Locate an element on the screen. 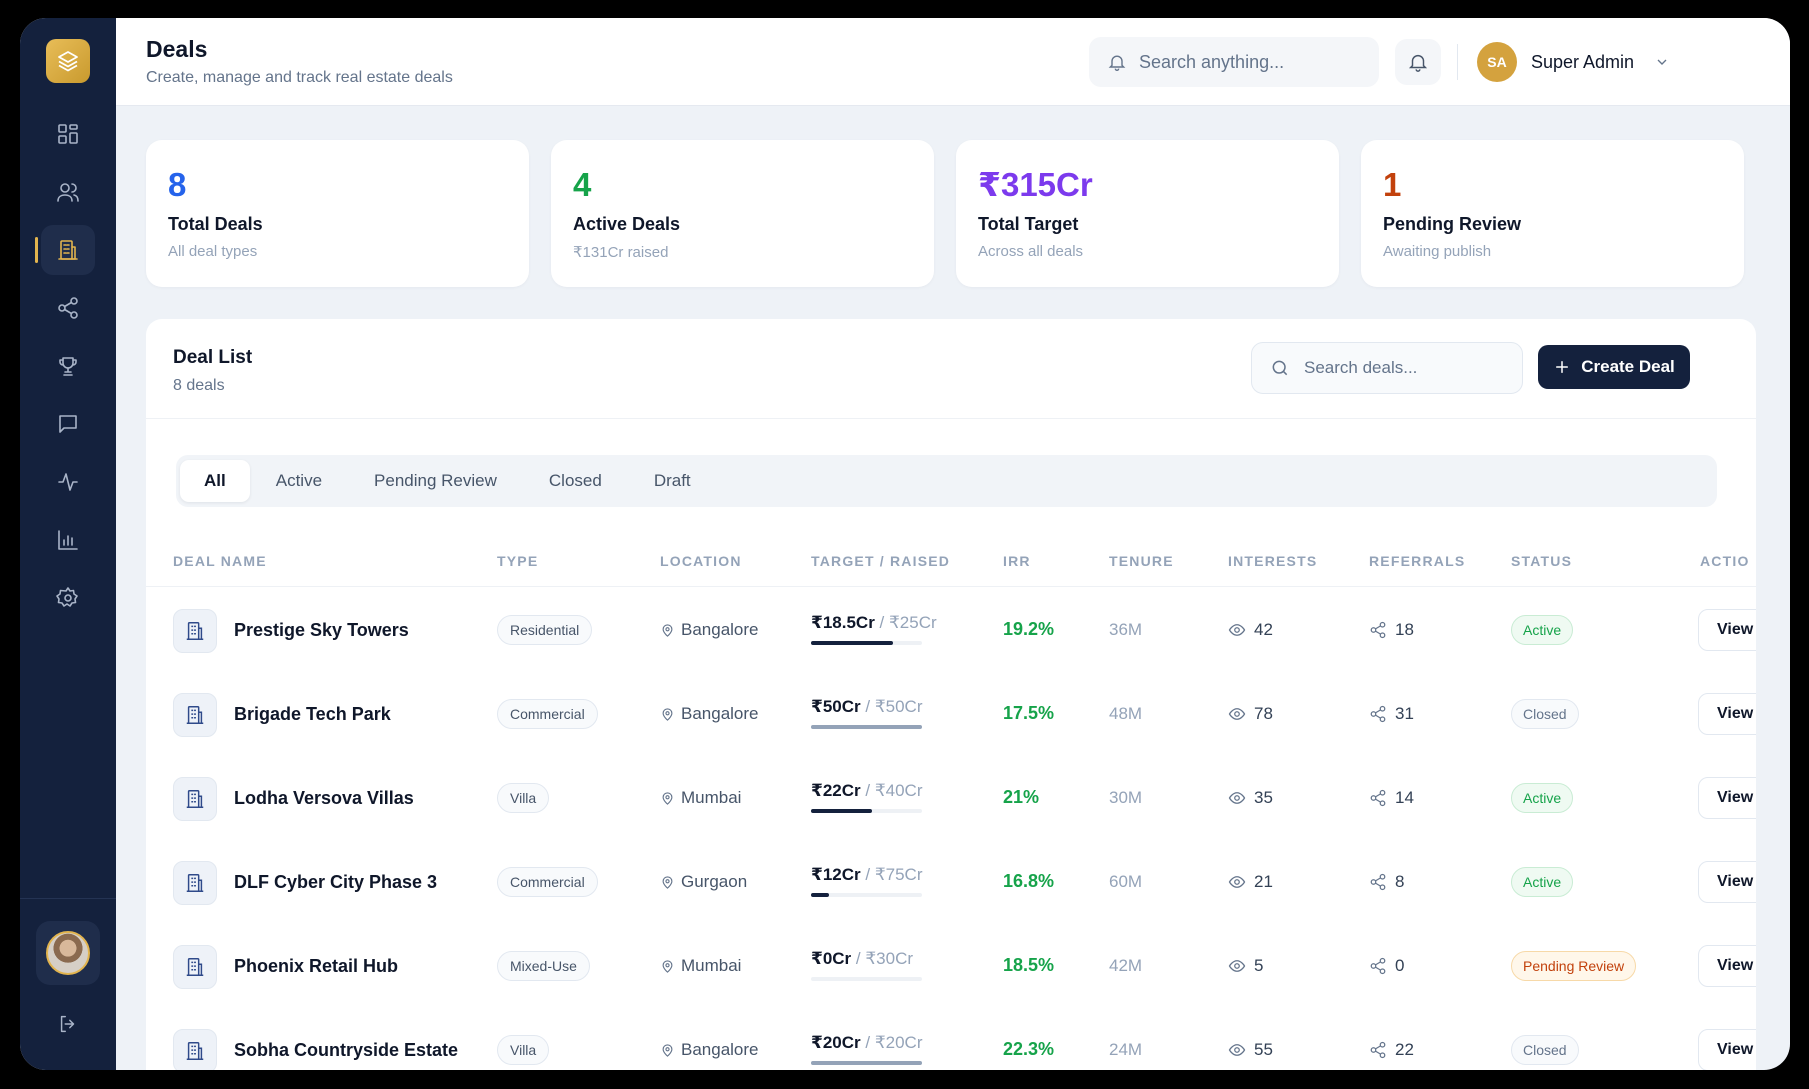 This screenshot has width=1809, height=1089. column-header: DEAL NAME is located at coordinates (220, 561).